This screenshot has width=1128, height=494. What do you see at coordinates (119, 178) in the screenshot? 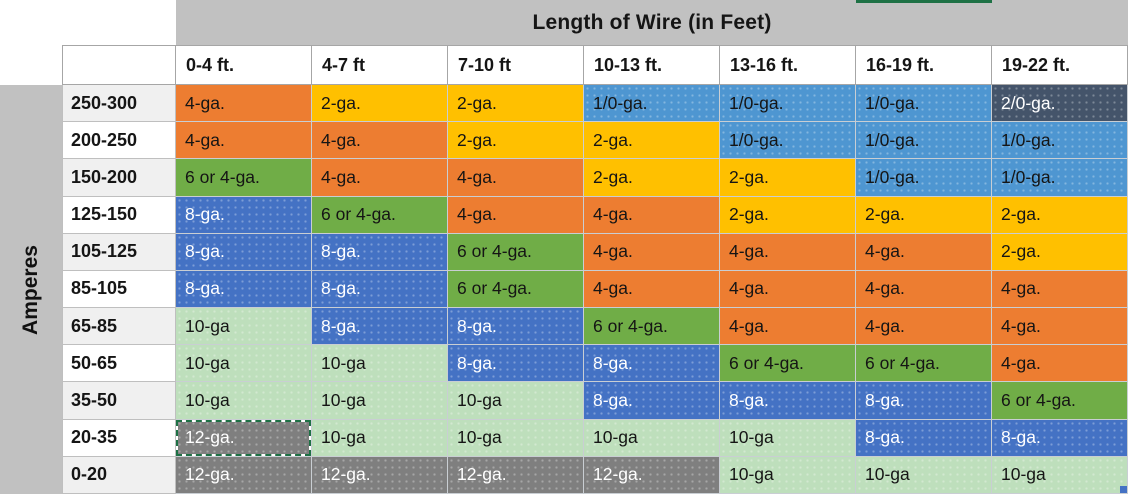
I see `row-header: 150-200` at bounding box center [119, 178].